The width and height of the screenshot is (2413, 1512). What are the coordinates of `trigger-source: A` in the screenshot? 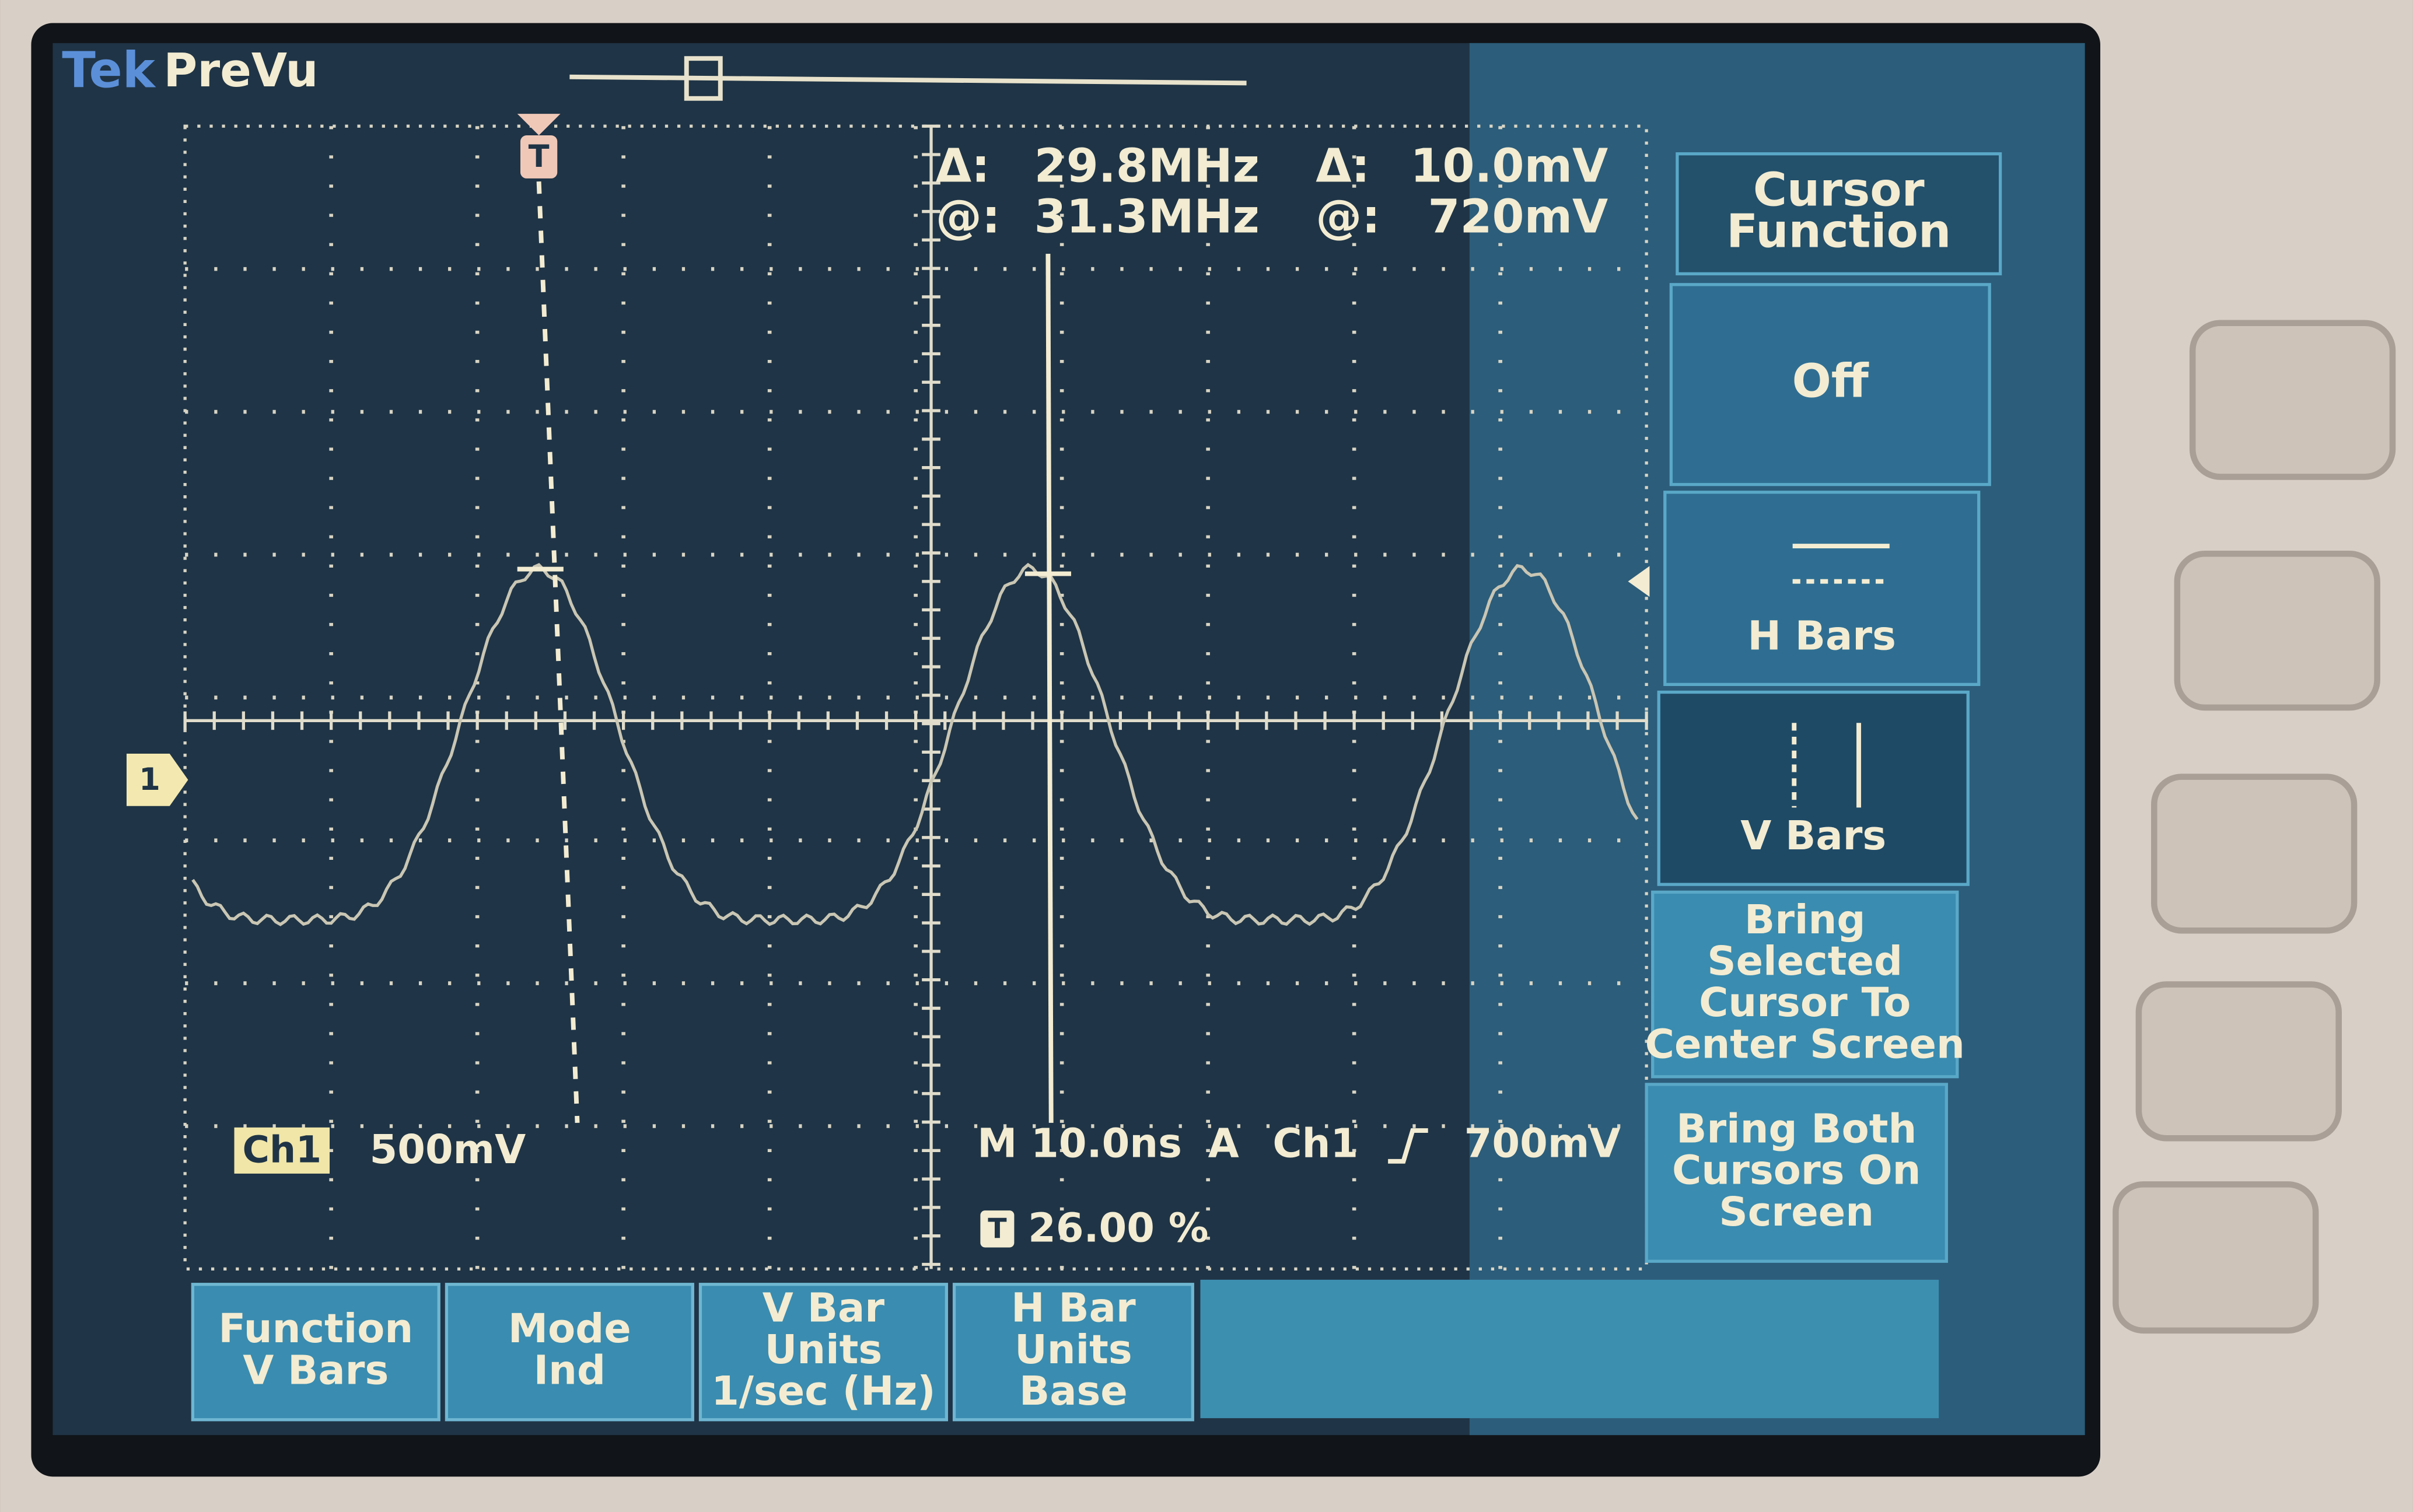 It's located at (1224, 1143).